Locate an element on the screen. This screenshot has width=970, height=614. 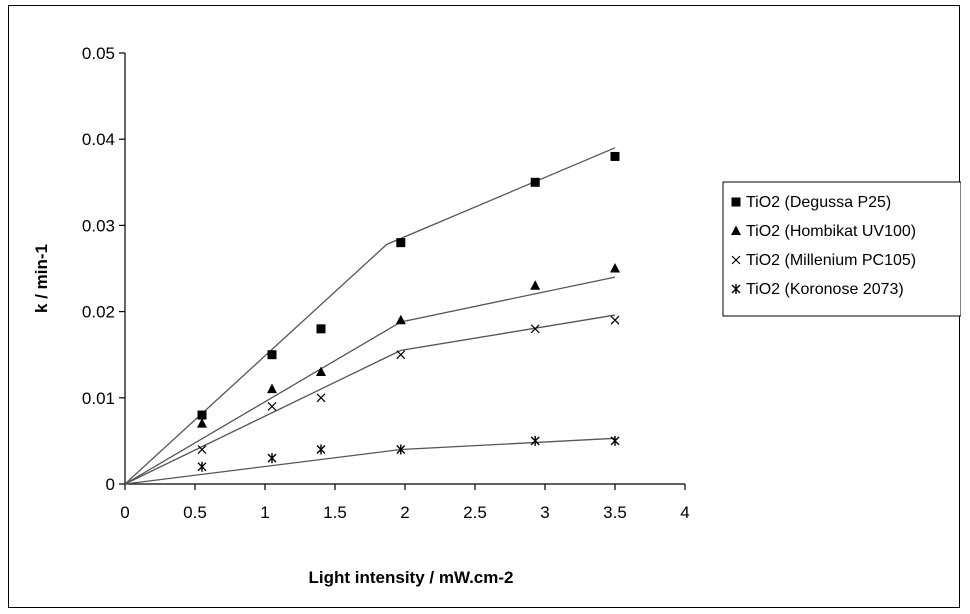
legend-box is located at coordinates (841, 249).